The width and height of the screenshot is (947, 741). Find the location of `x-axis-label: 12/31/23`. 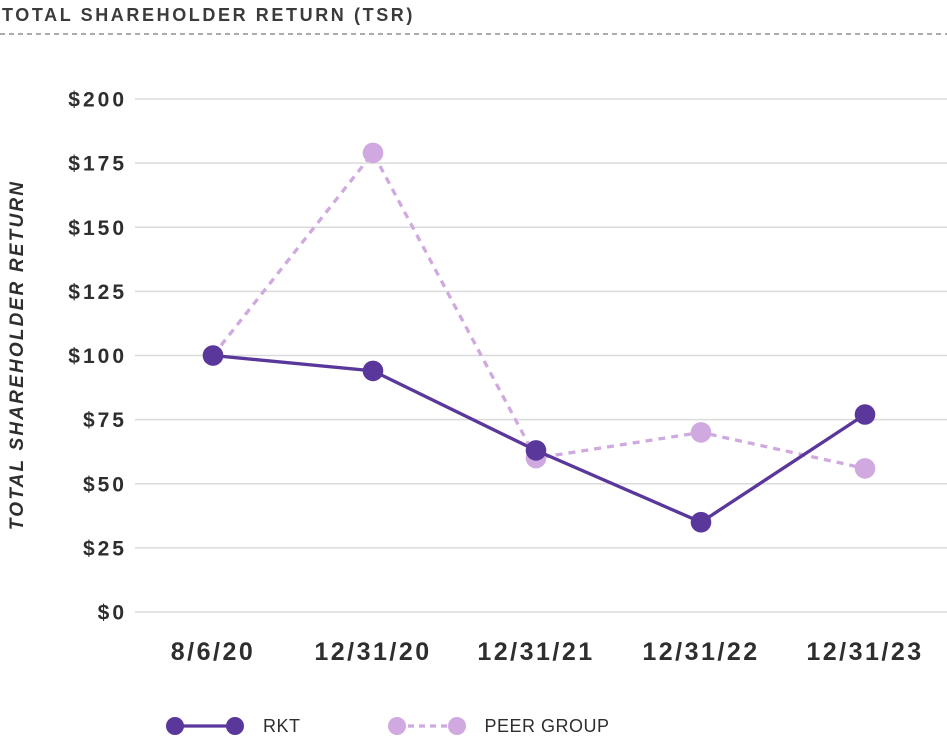

x-axis-label: 12/31/23 is located at coordinates (865, 652).